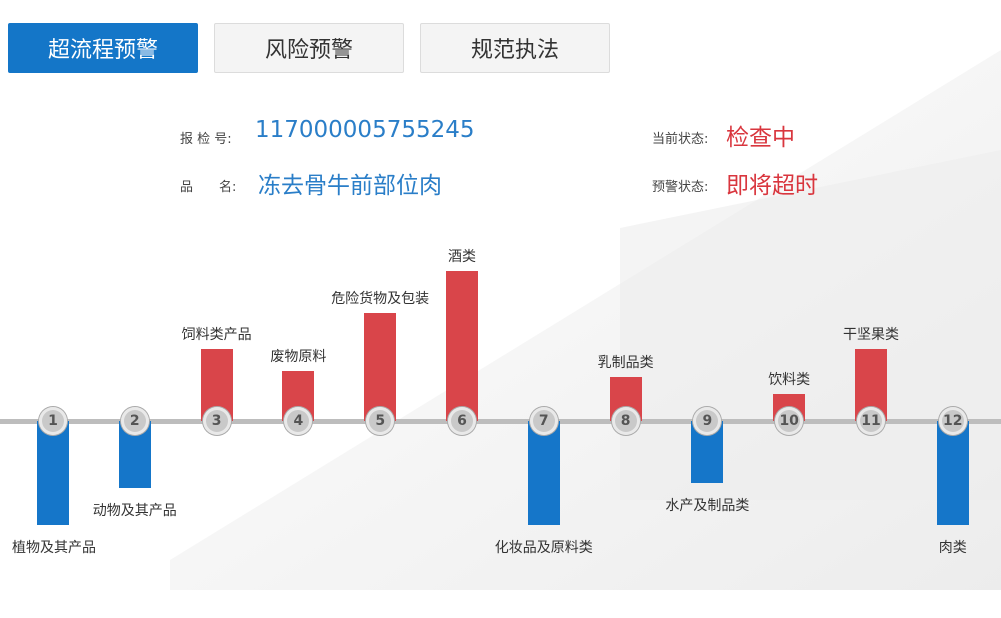 The height and width of the screenshot is (618, 1001). I want to click on category-node-number: 9, so click(707, 421).